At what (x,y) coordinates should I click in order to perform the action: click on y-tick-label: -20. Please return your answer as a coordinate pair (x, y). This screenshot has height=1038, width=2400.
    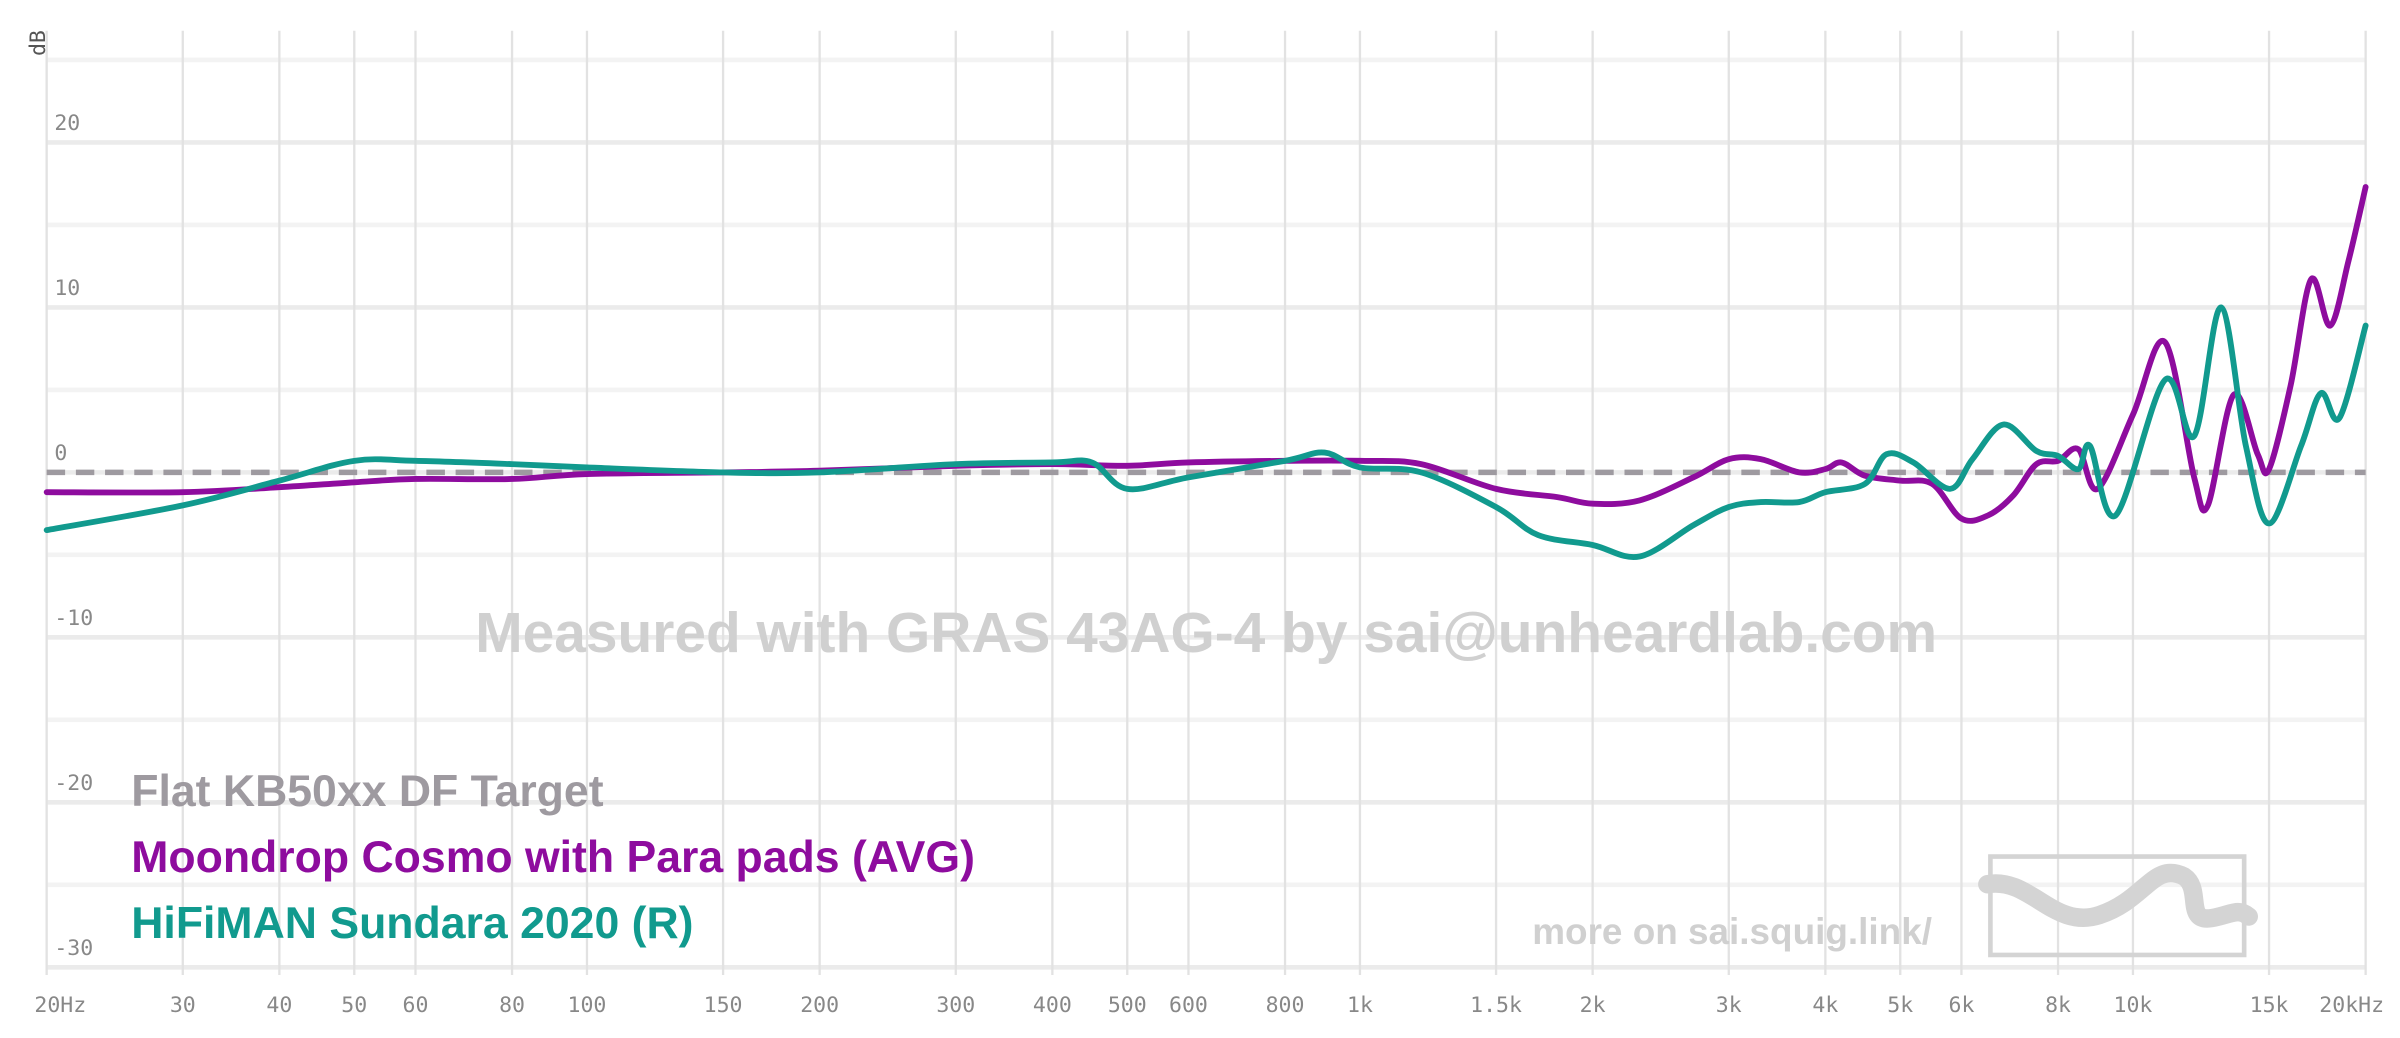
    Looking at the image, I should click on (73, 783).